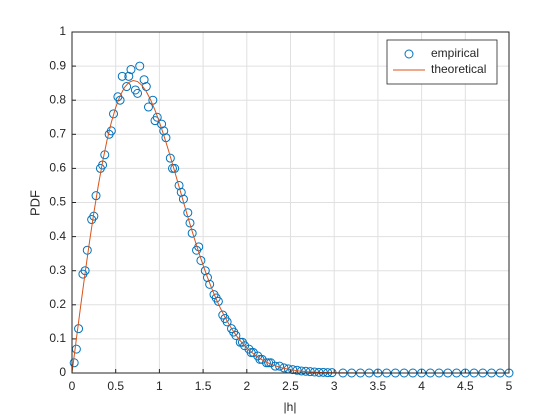 The height and width of the screenshot is (420, 560). Describe the element at coordinates (57, 65) in the screenshot. I see `y-tick-label: 0.9` at that location.